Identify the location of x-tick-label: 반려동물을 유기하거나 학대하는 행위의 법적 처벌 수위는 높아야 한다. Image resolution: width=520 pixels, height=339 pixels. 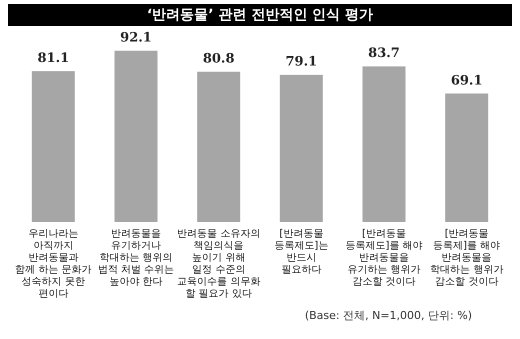
(136, 258).